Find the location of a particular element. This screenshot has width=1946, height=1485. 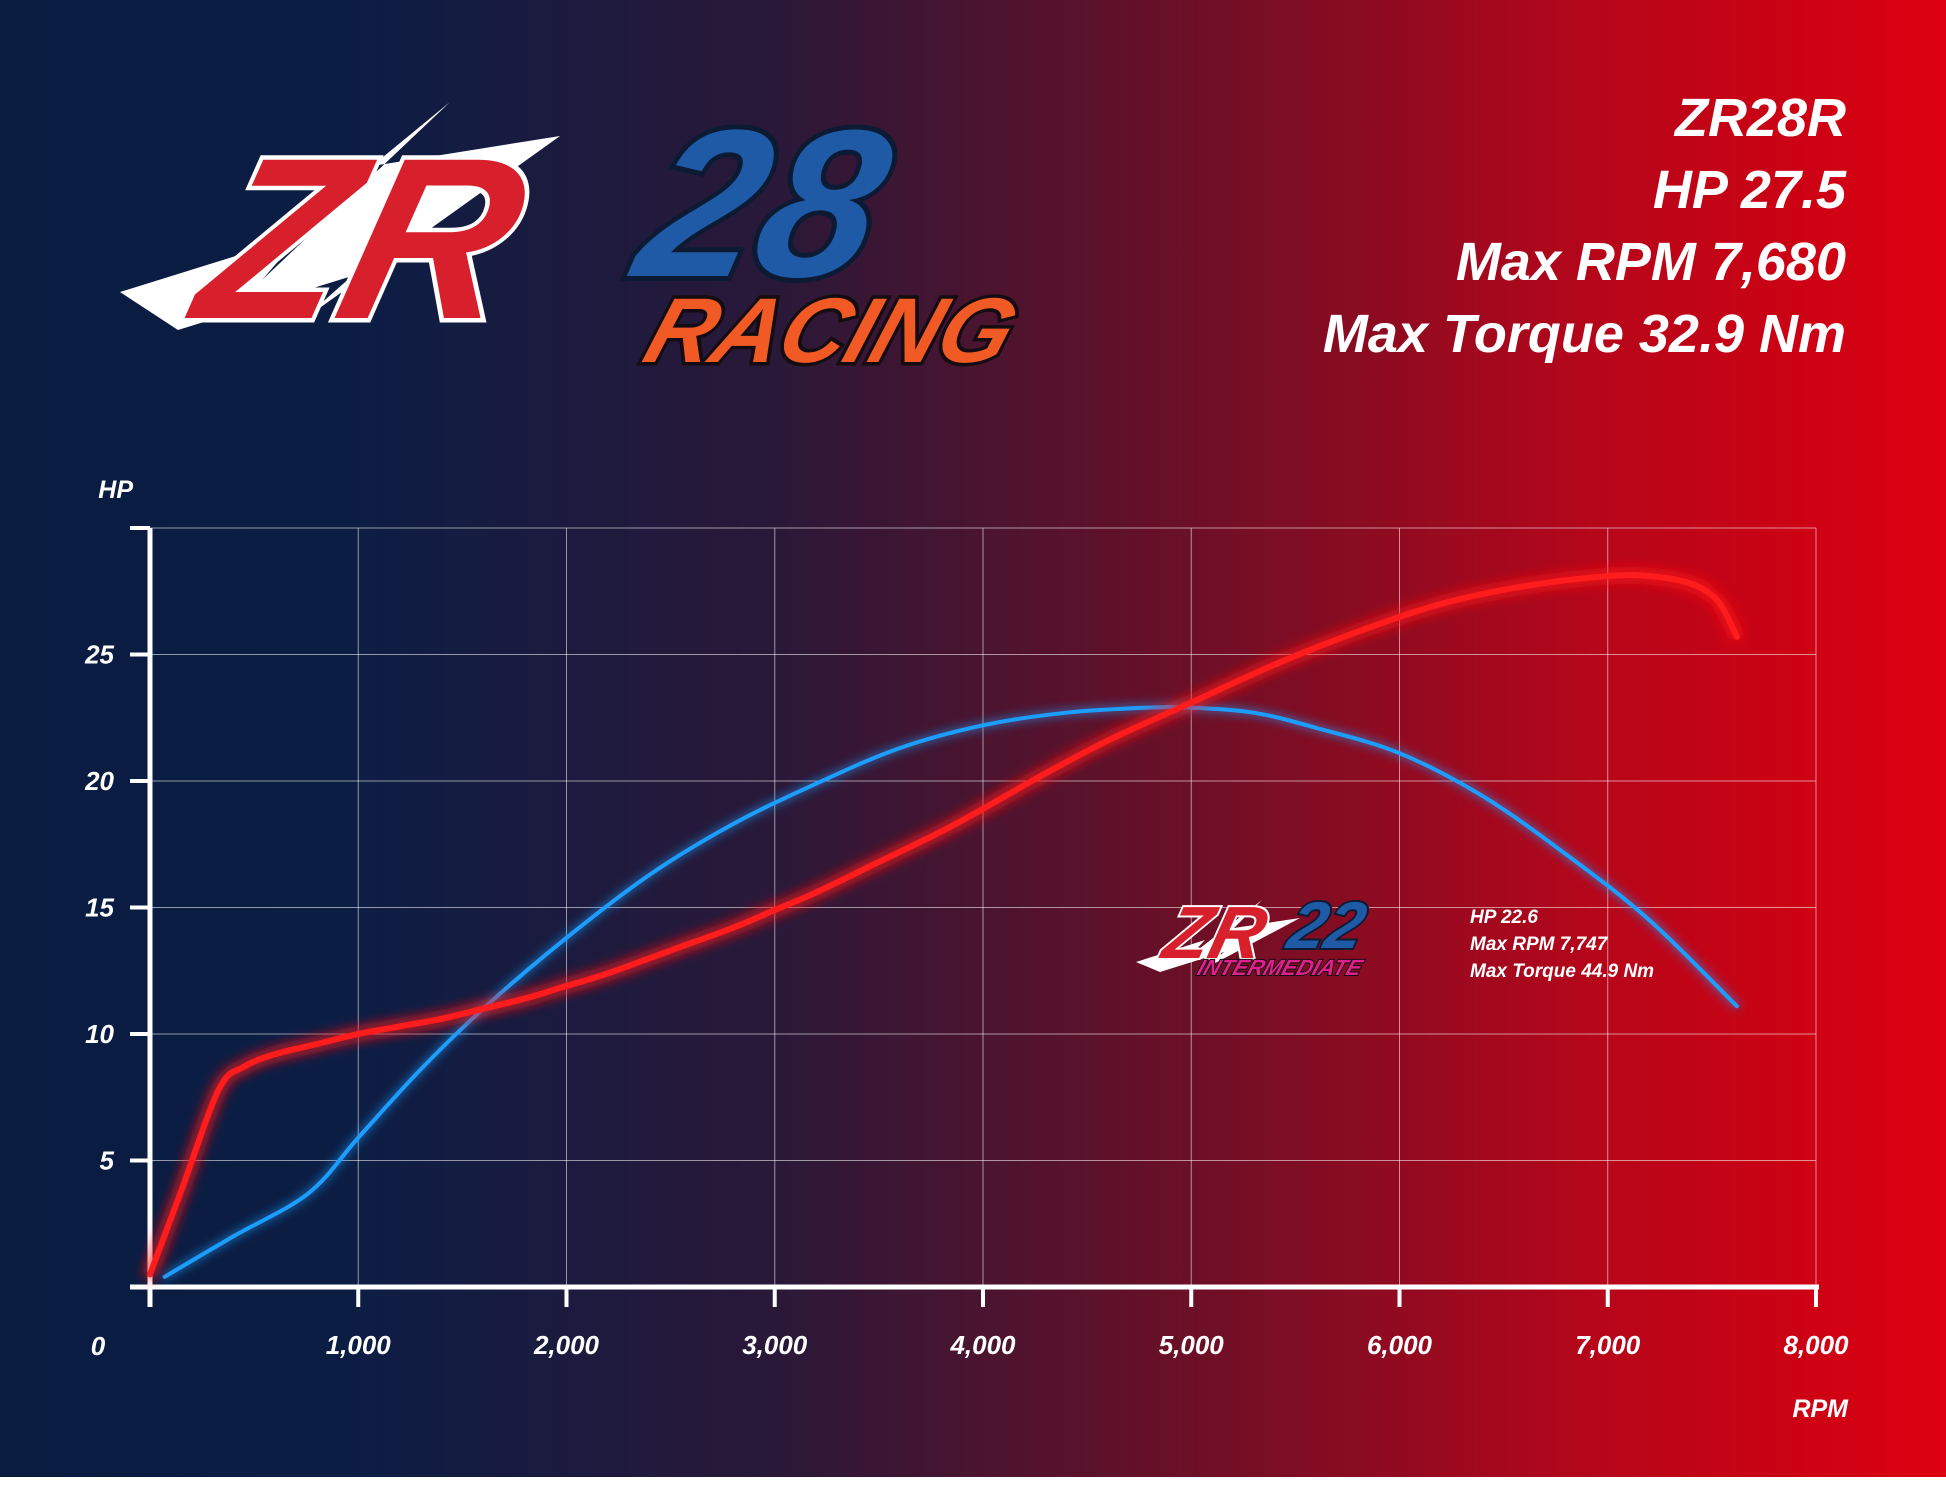

x-tick-label: 3,000 is located at coordinates (775, 1345).